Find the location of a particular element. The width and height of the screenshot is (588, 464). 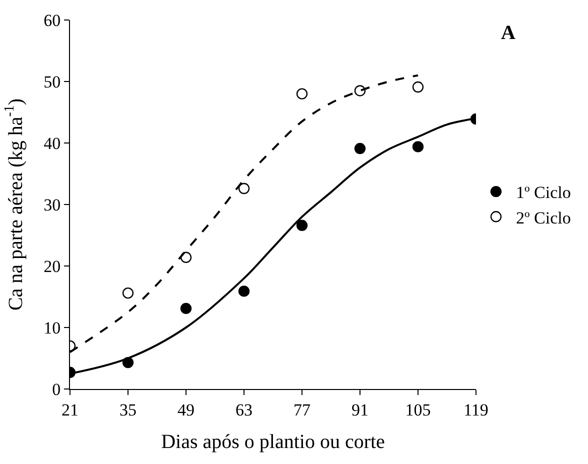

y-tick-label: 0 is located at coordinates (56, 389).